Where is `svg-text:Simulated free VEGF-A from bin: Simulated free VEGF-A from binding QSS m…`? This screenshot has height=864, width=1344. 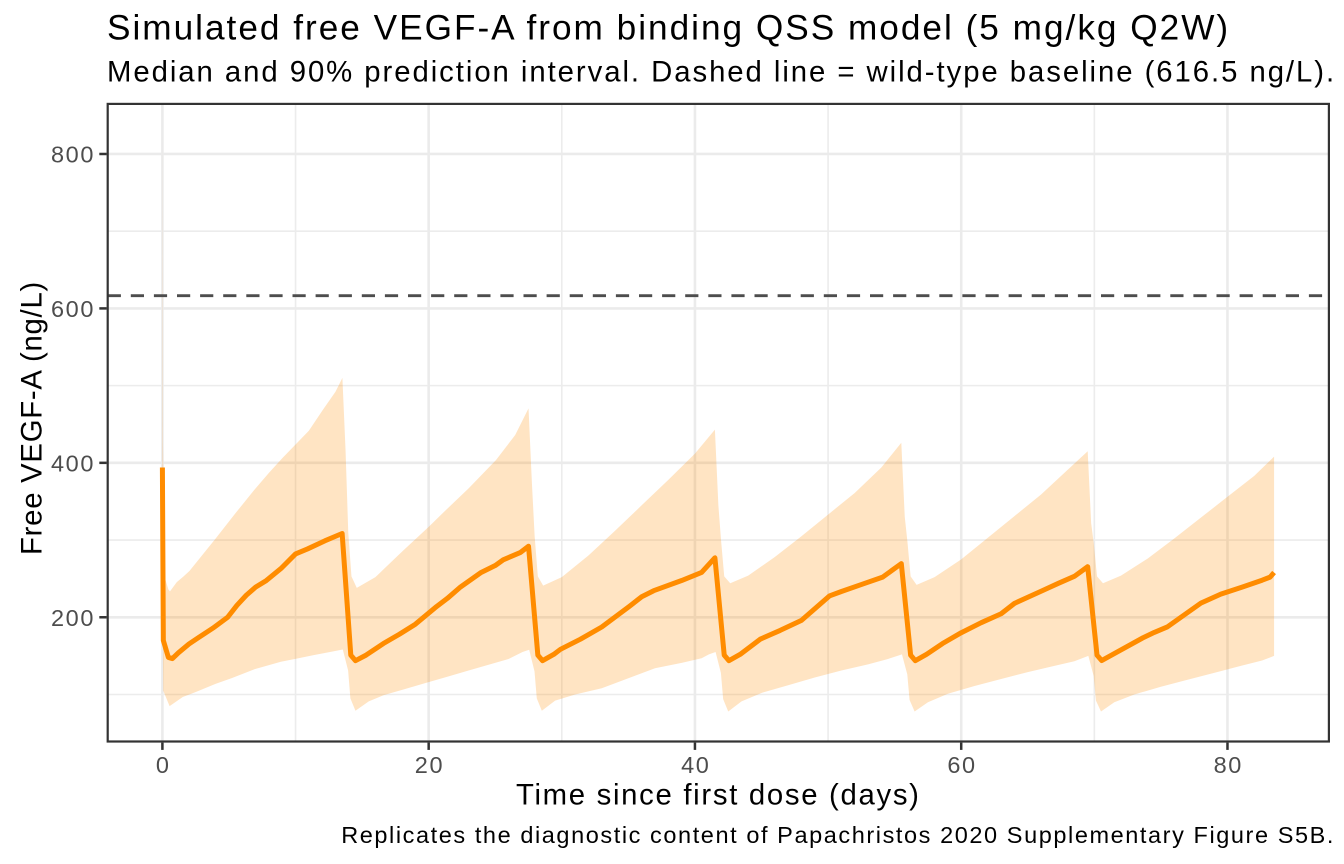
svg-text:Simulated free VEGF-A from bin: Simulated free VEGF-A from binding QSS m… is located at coordinates (668, 28).